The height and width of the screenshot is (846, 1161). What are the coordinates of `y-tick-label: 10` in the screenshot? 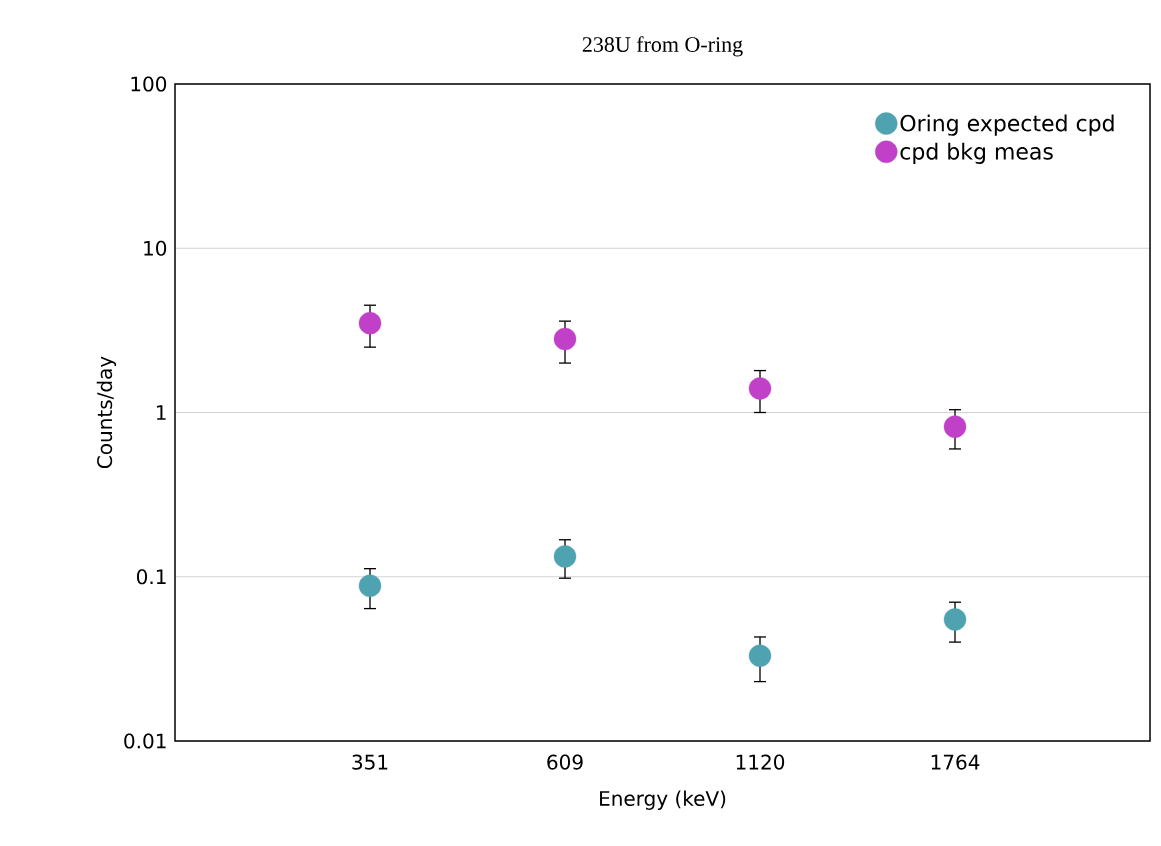 It's located at (155, 248).